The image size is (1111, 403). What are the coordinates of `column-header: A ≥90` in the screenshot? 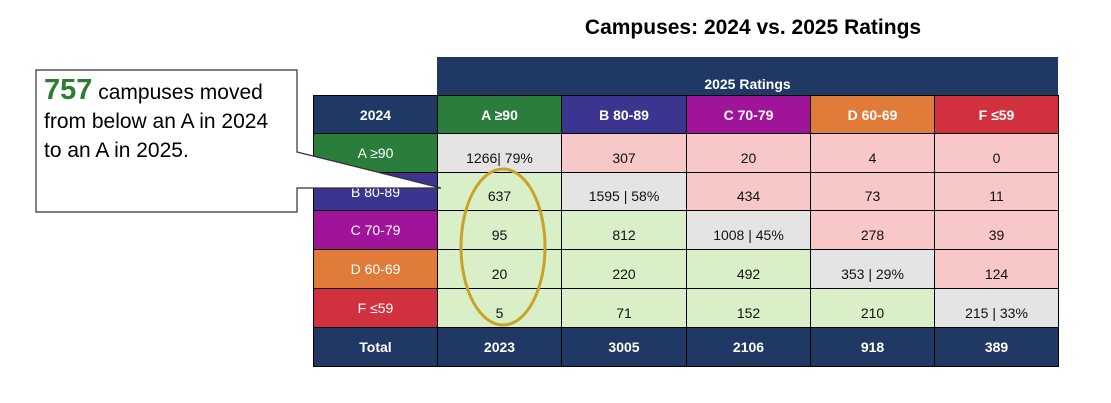 It's located at (499, 114).